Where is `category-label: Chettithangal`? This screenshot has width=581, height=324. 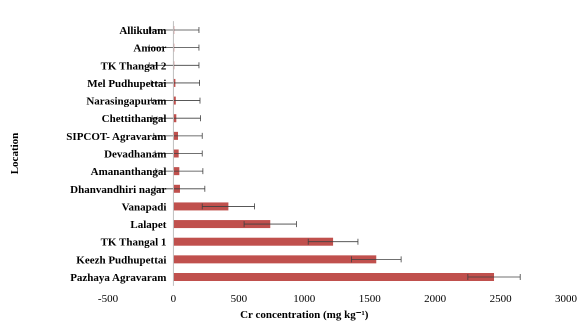
category-label: Chettithangal is located at coordinates (134, 119).